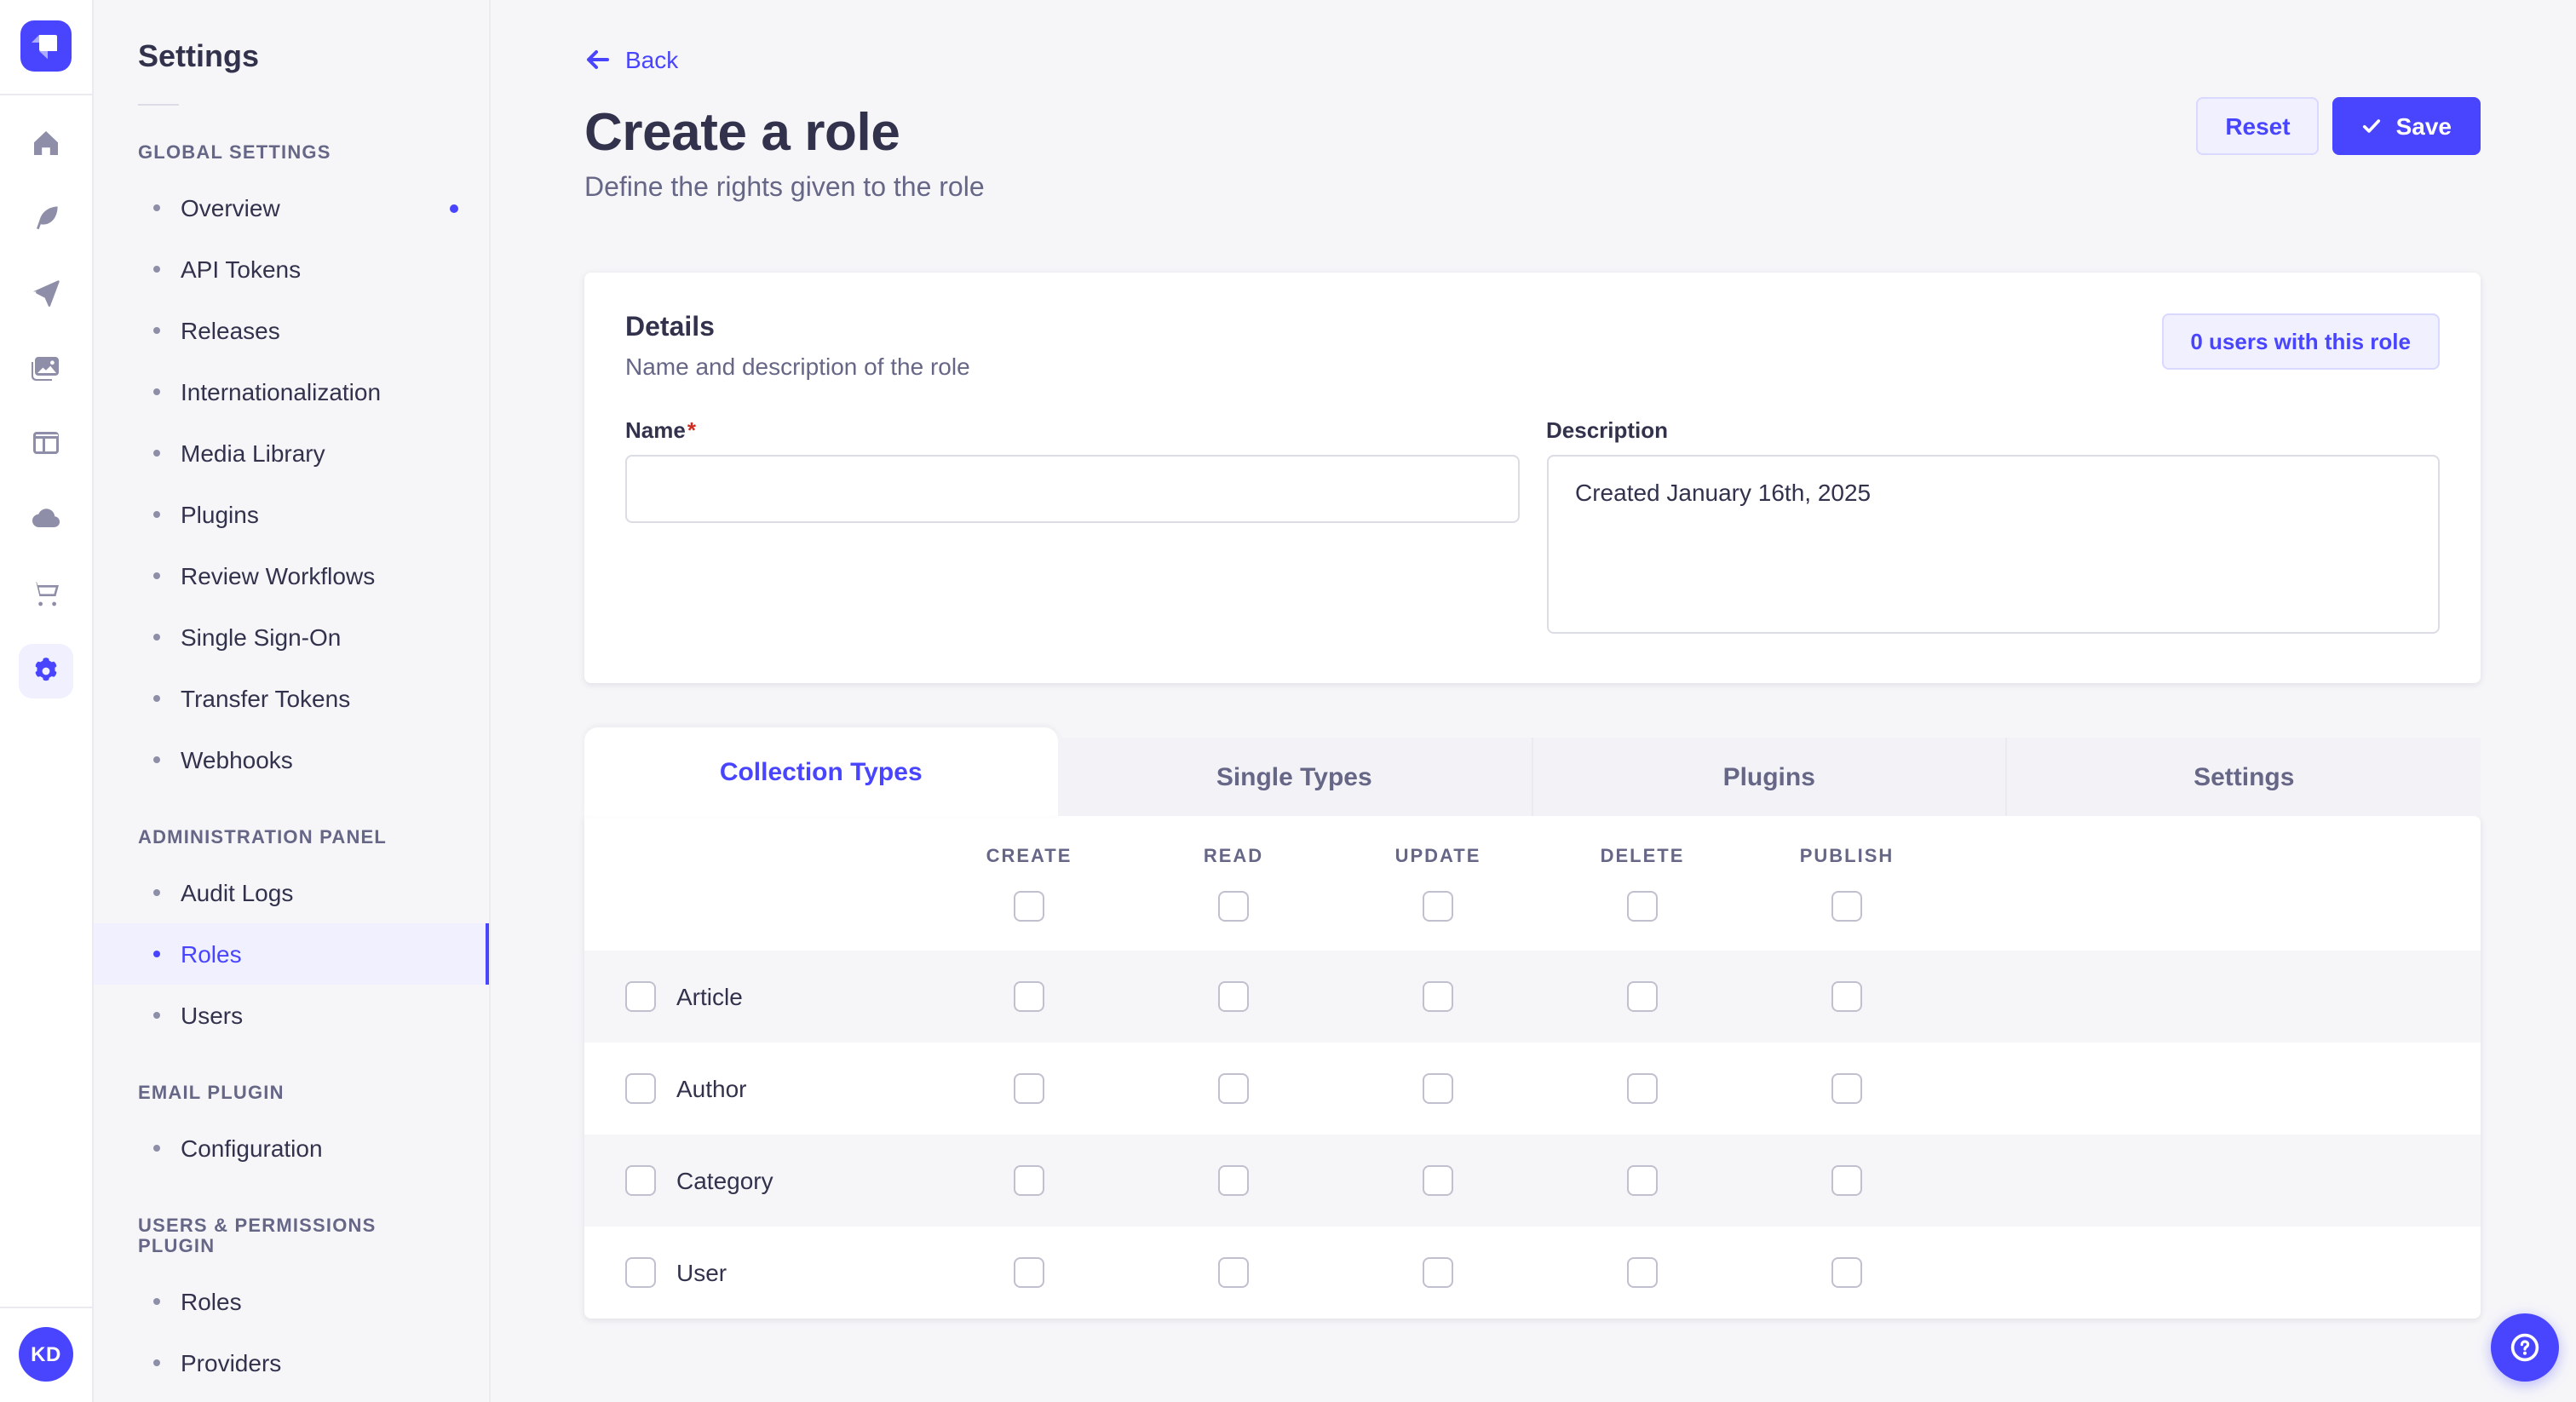 This screenshot has height=1402, width=2576. I want to click on article-update-checkbox, so click(1438, 996).